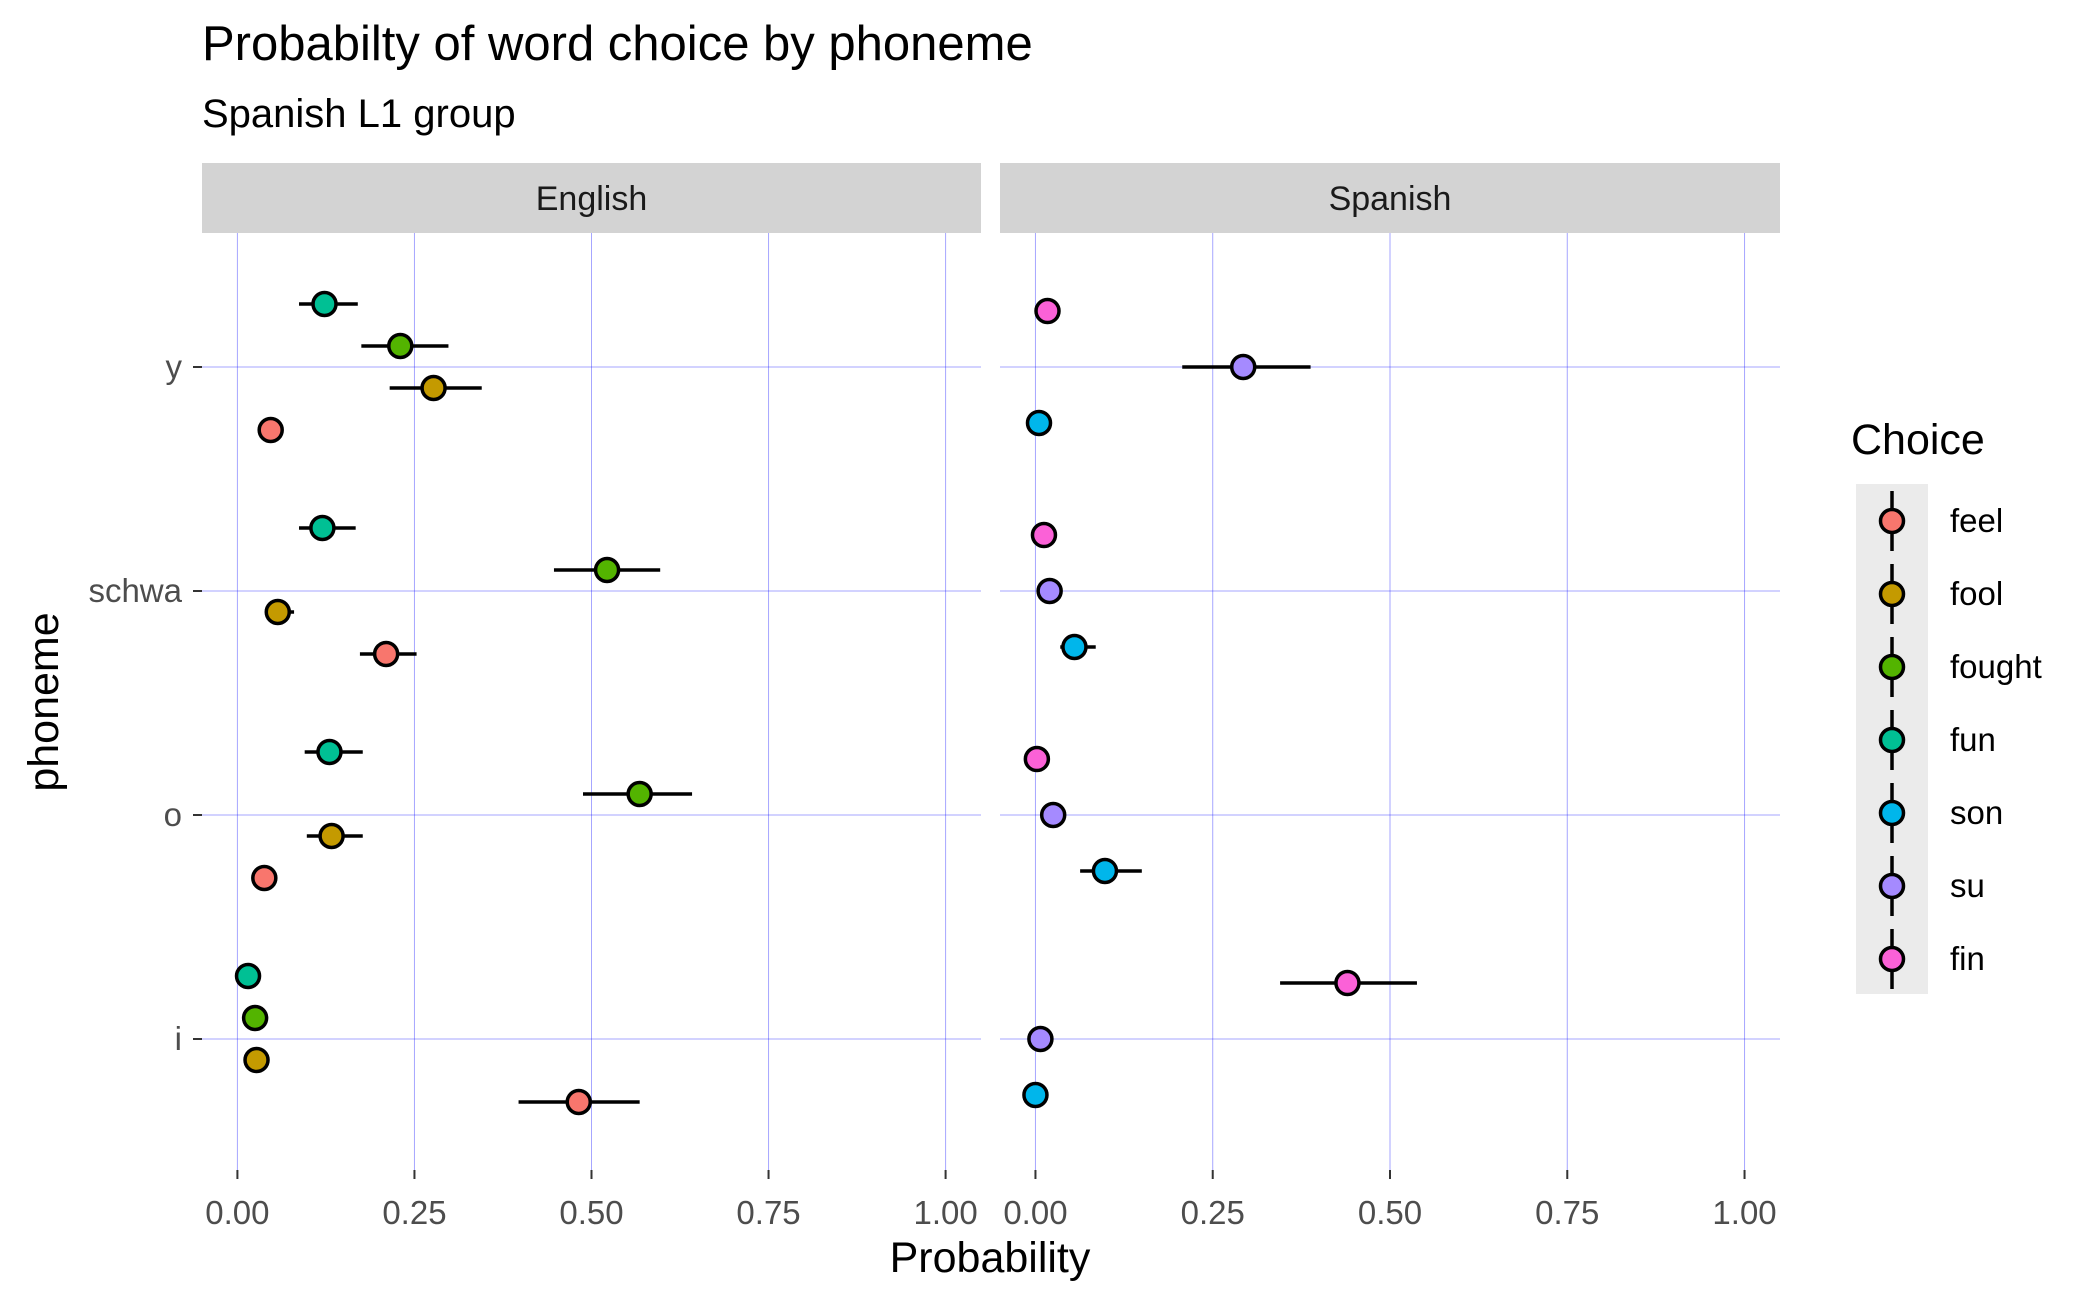  What do you see at coordinates (617, 44) in the screenshot?
I see `chart-title: Probabilty of word choice by phoneme` at bounding box center [617, 44].